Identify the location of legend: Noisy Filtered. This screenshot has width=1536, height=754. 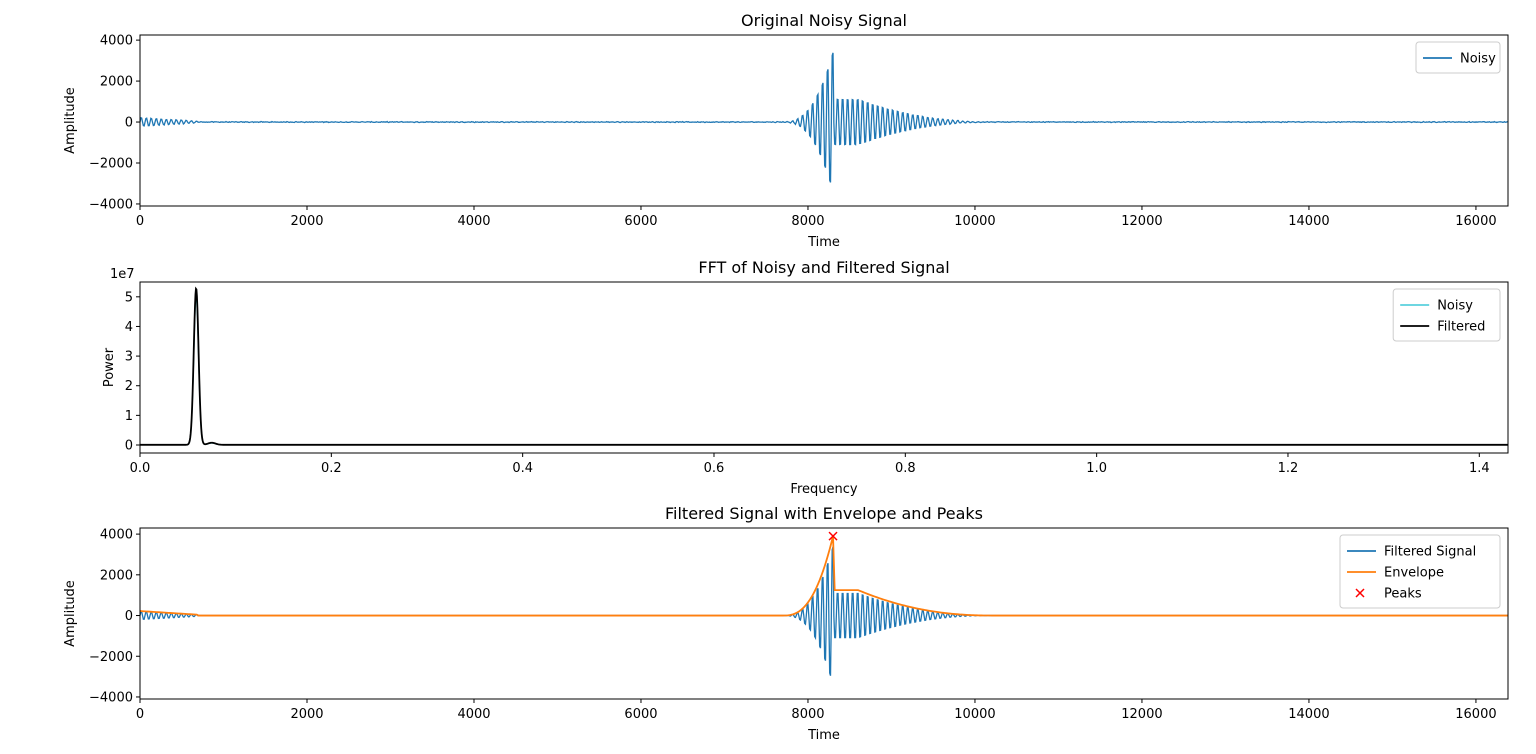
(1446, 315).